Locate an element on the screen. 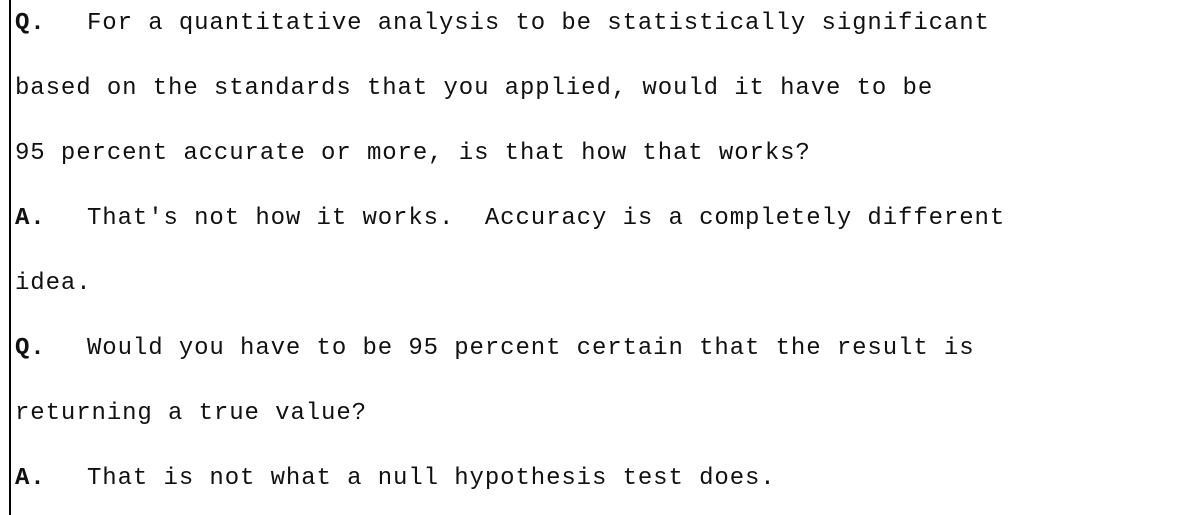  transcript-line-7: returning a true value? is located at coordinates (191, 414).